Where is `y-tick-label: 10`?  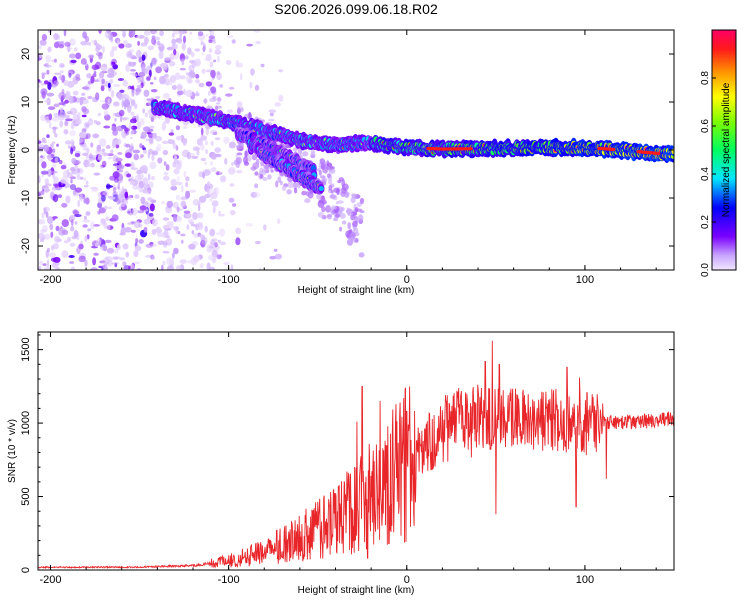 y-tick-label: 10 is located at coordinates (26, 102).